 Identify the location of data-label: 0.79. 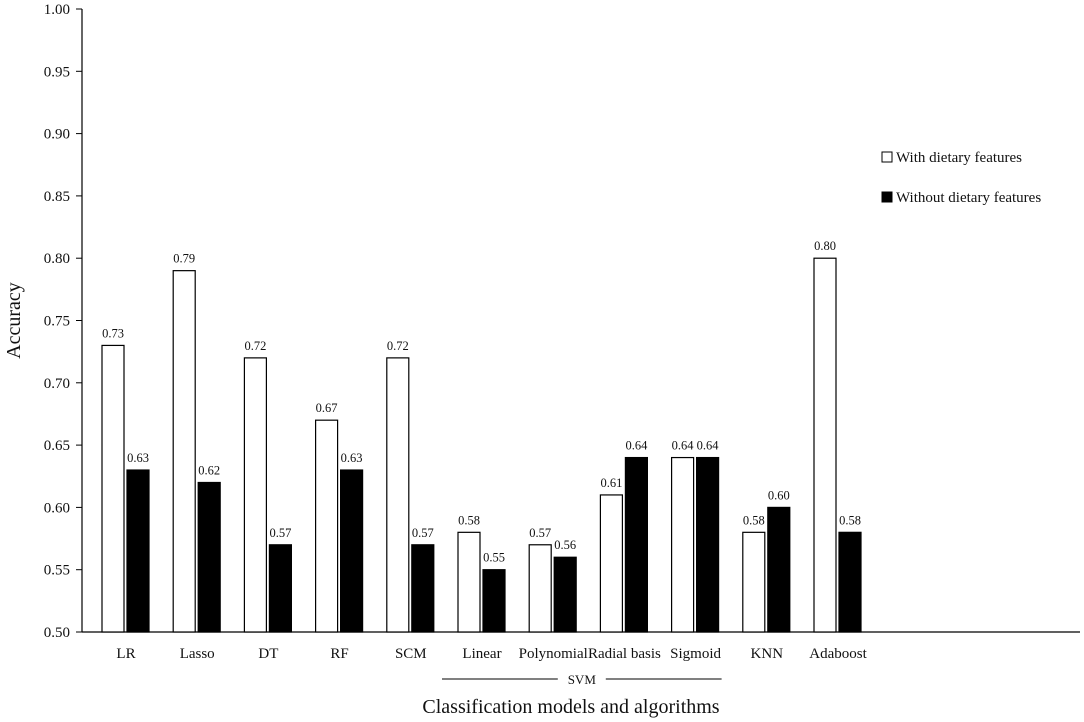
(184, 259).